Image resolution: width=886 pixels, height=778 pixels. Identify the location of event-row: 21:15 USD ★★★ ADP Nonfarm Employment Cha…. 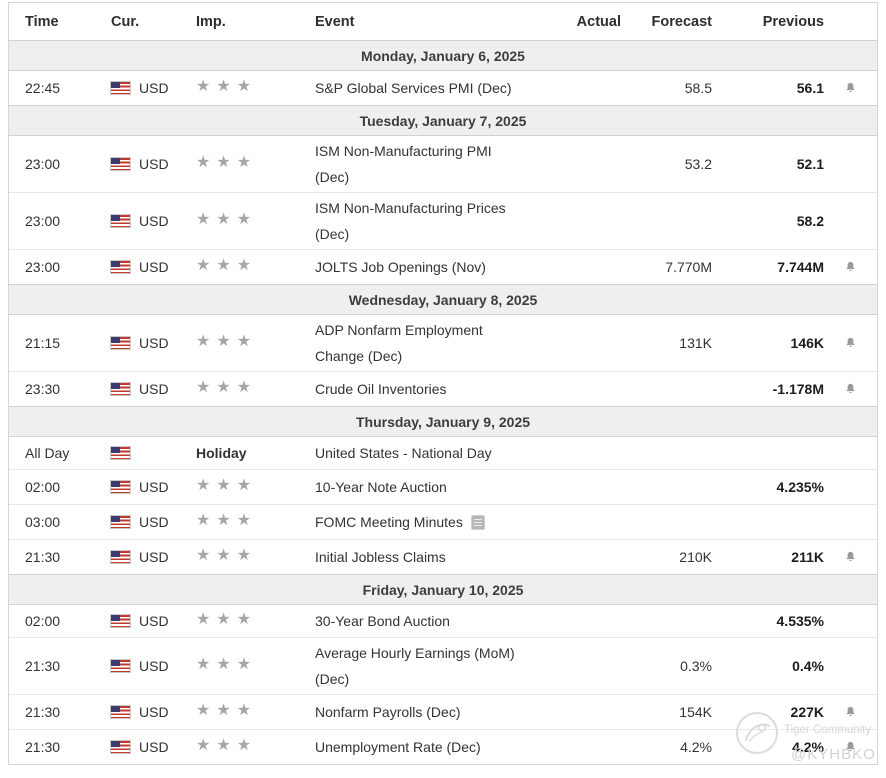
(443, 343).